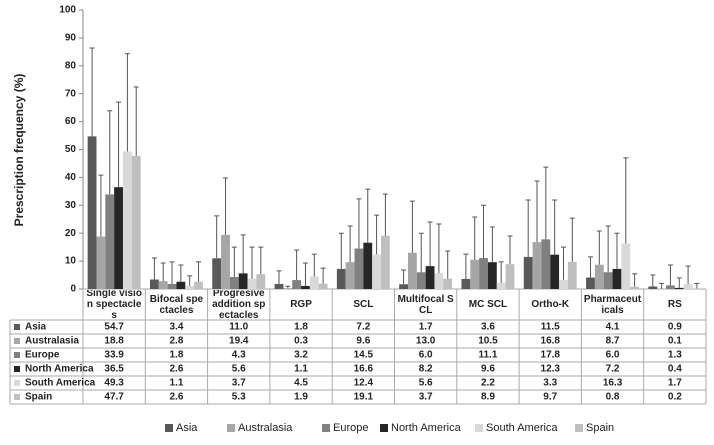 This screenshot has height=445, width=714. Describe the element at coordinates (38, 397) in the screenshot. I see `row-label: Spain` at that location.